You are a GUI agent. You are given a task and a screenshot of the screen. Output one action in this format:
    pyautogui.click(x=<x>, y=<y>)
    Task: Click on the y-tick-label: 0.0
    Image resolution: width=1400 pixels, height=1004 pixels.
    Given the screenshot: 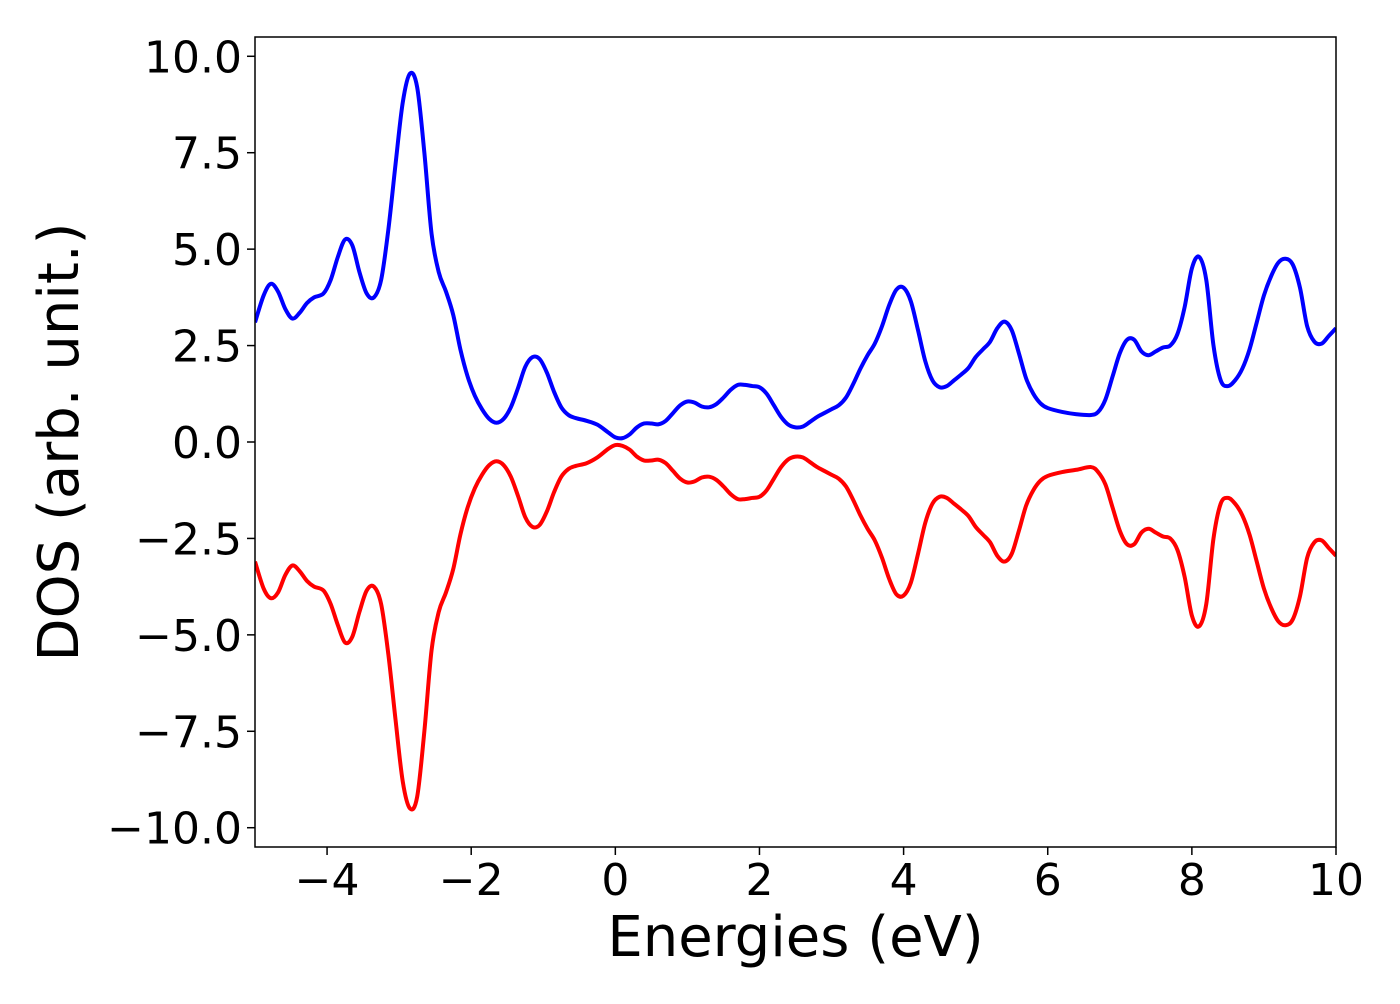 What is the action you would take?
    pyautogui.click(x=207, y=443)
    